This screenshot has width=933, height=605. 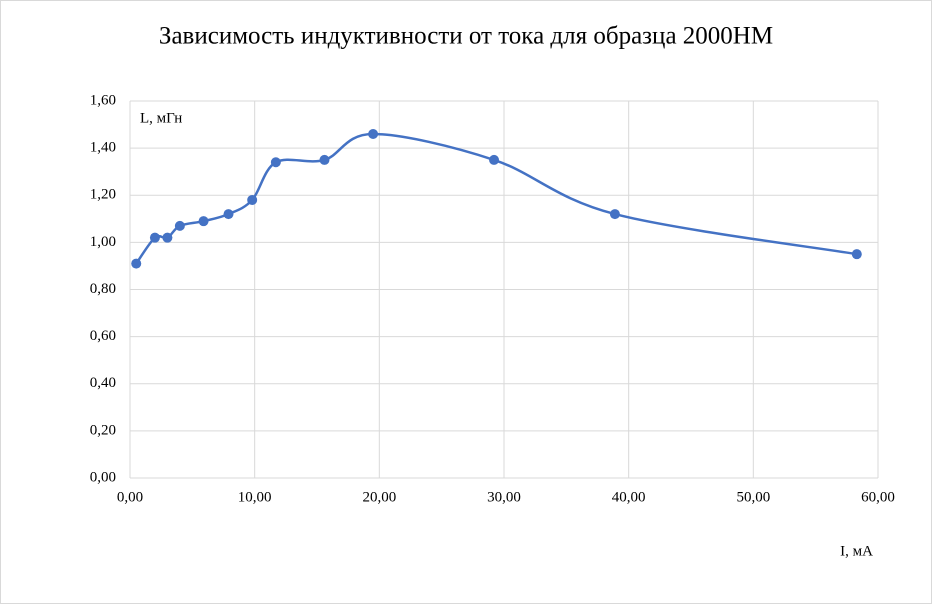 I want to click on y-tick-label: 0,40, so click(x=103, y=383).